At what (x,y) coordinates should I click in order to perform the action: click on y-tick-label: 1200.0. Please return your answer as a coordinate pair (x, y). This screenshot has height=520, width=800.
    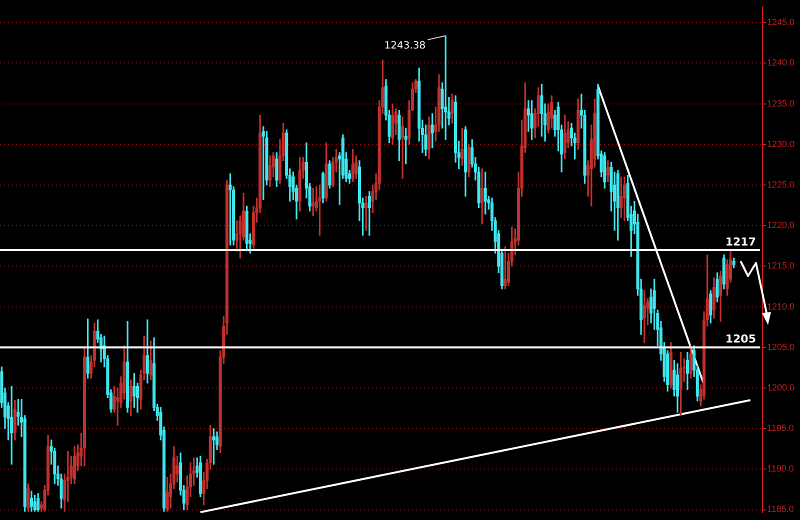
    Looking at the image, I should click on (781, 387).